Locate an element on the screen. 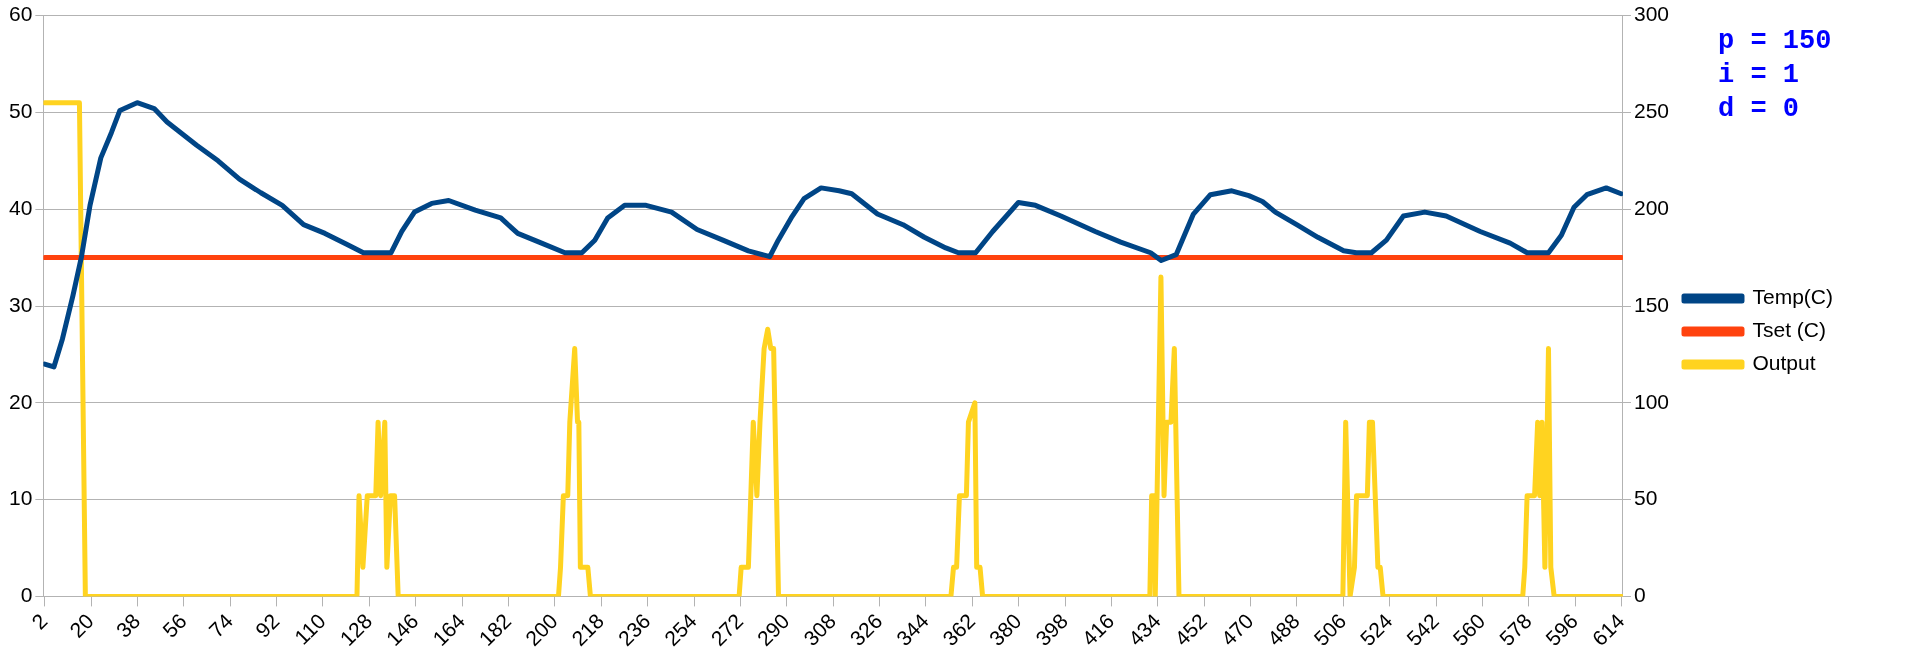 The width and height of the screenshot is (1913, 659). x-tick-label: 164 is located at coordinates (448, 629).